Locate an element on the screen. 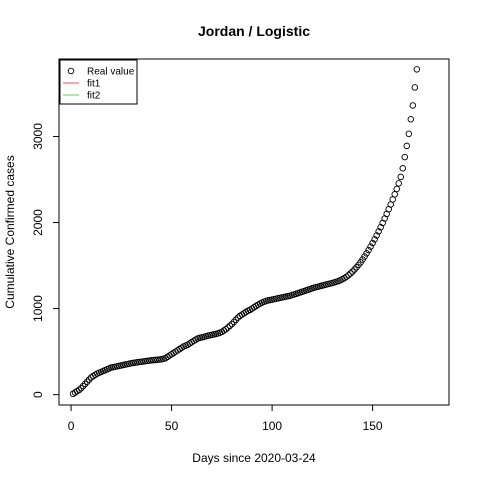 The height and width of the screenshot is (480, 480). x-tick-label: 0 is located at coordinates (71, 426).